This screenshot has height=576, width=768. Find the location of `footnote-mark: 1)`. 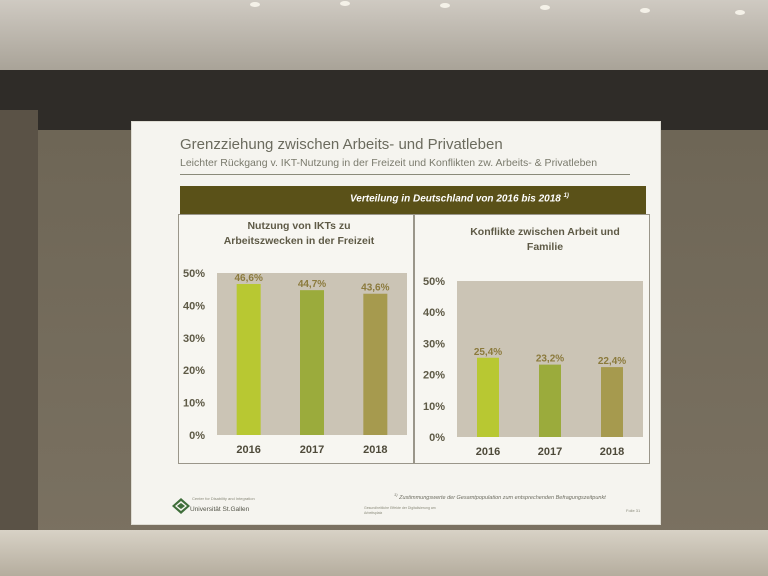

footnote-mark: 1) is located at coordinates (396, 494).